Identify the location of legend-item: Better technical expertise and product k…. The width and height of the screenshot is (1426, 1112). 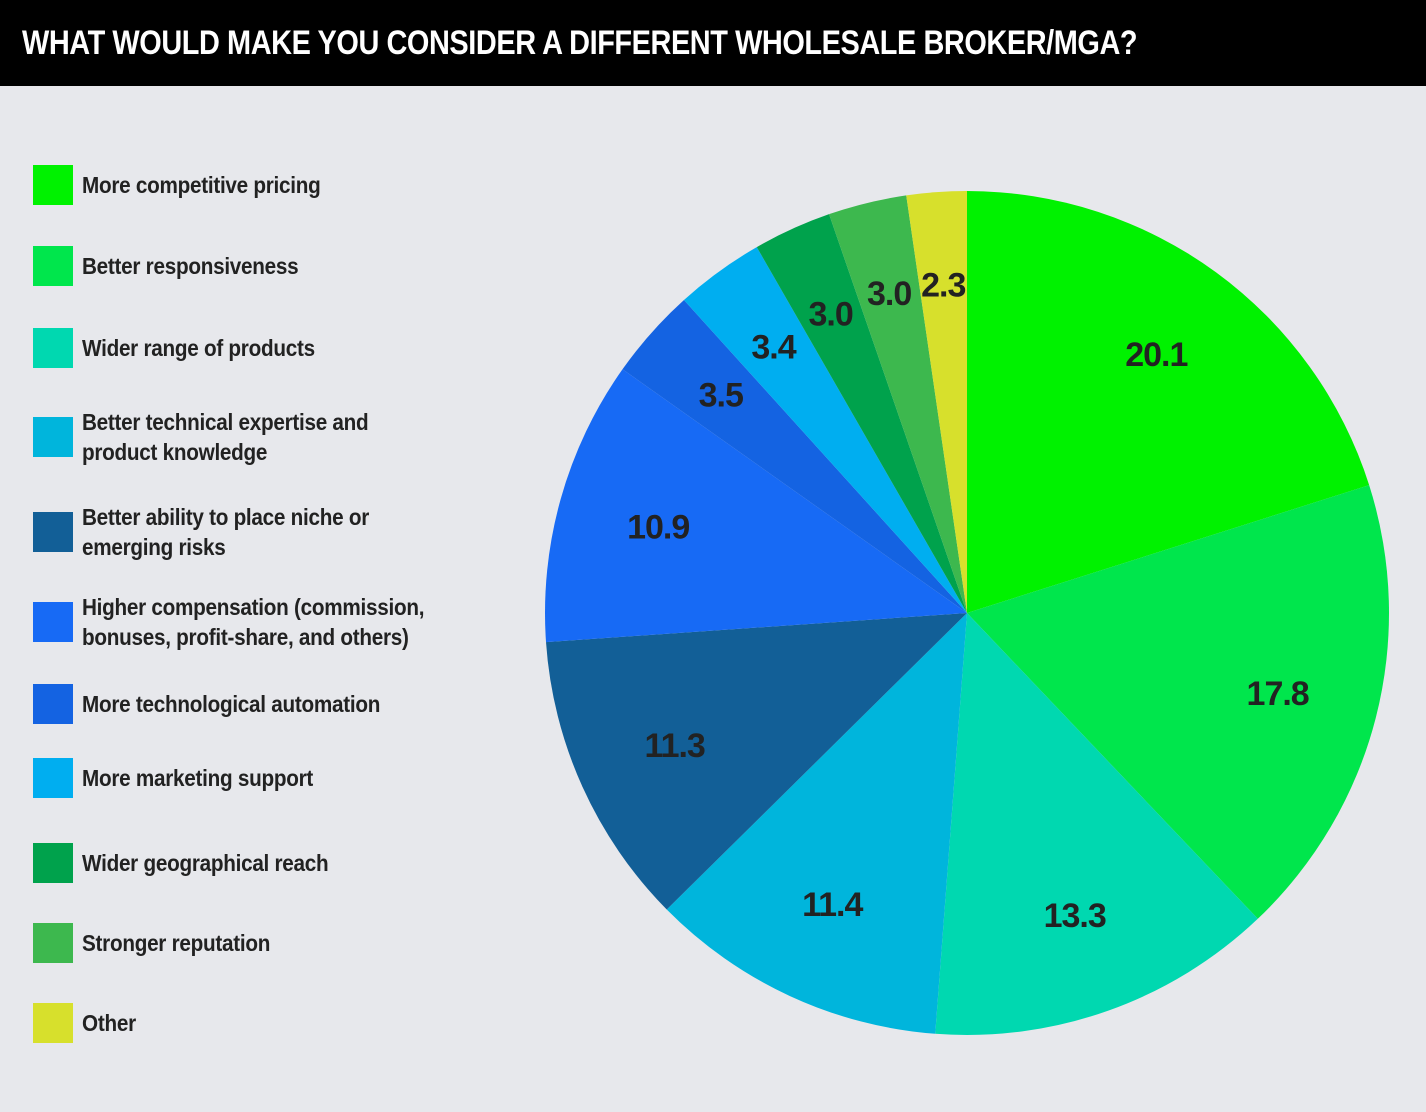
(277, 437).